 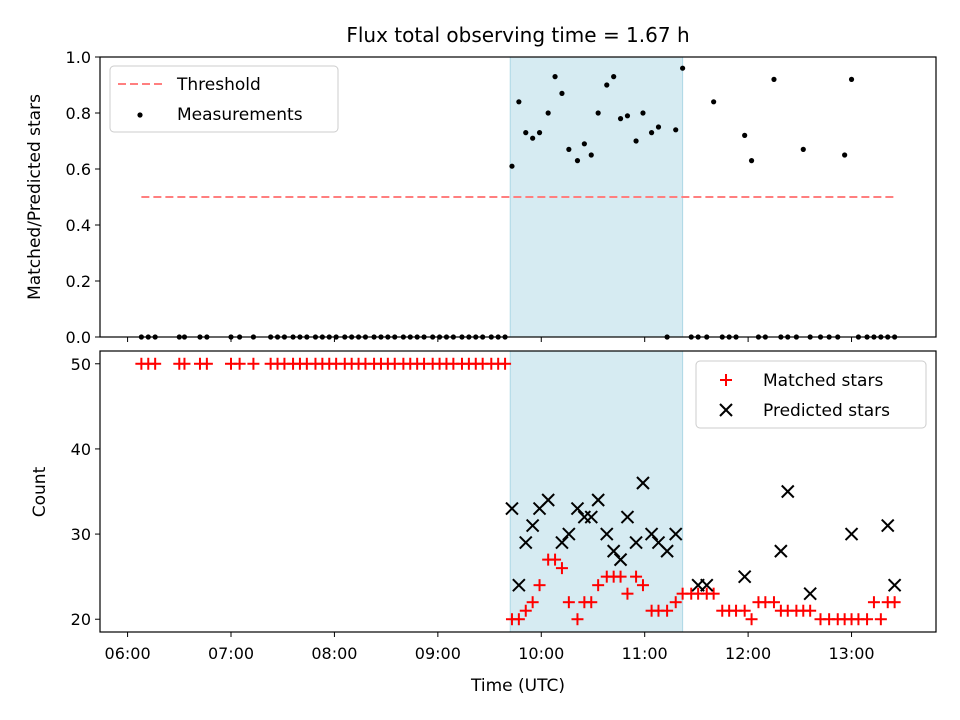 What do you see at coordinates (40, 491) in the screenshot?
I see `bottom-y-axis-label: Count` at bounding box center [40, 491].